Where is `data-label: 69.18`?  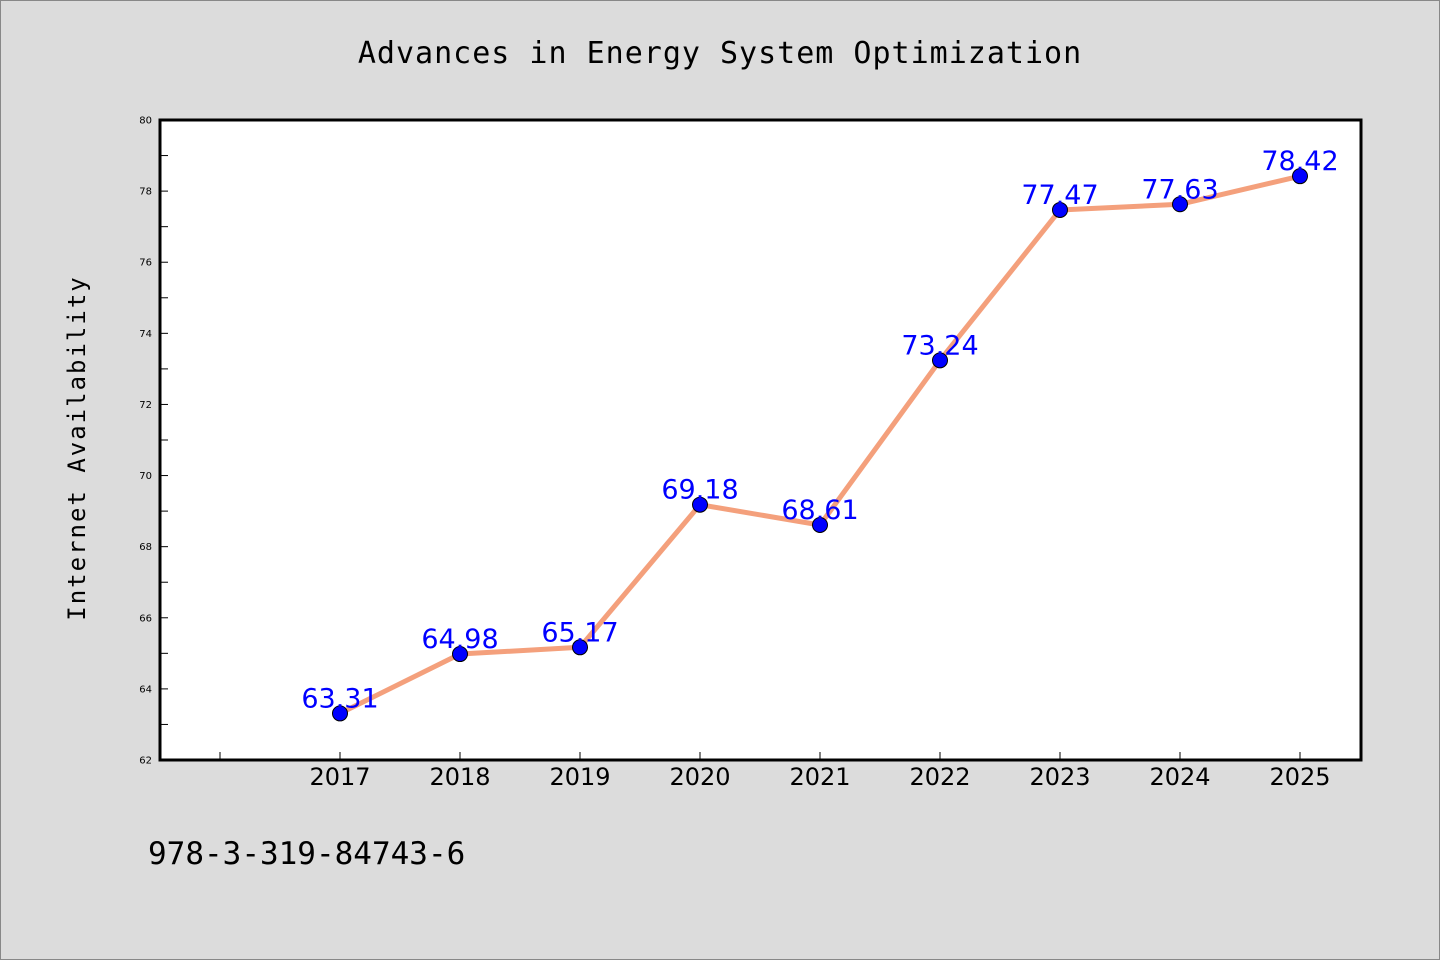 data-label: 69.18 is located at coordinates (699, 490).